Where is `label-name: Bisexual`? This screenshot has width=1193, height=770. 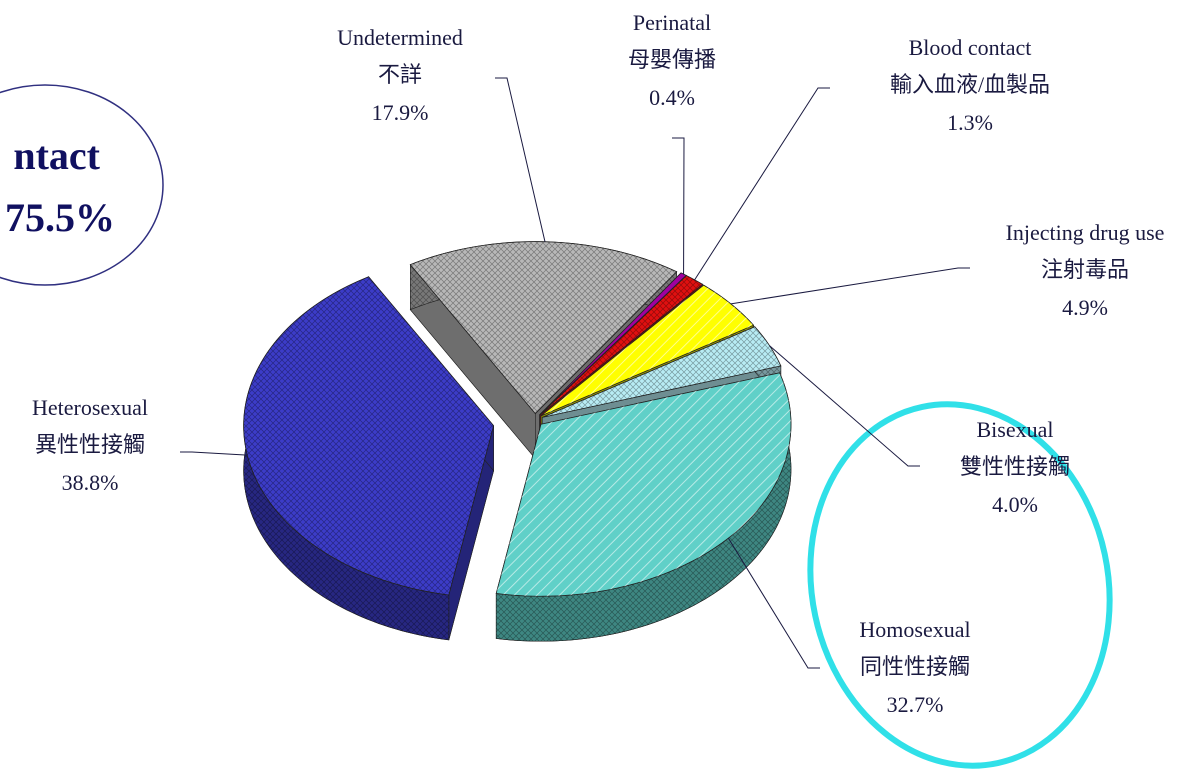 label-name: Bisexual is located at coordinates (1015, 429).